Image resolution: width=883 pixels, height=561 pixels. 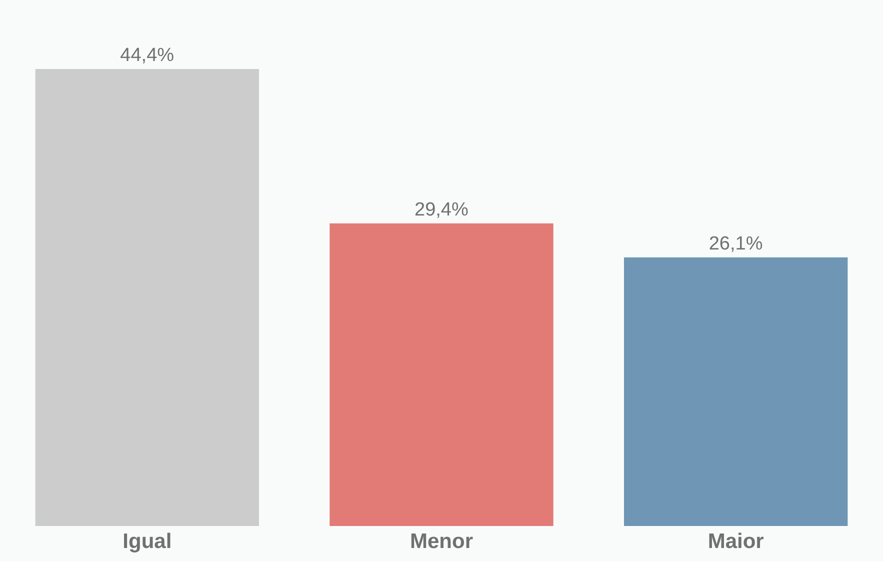 I want to click on x-tick-label: Menor, so click(x=441, y=541).